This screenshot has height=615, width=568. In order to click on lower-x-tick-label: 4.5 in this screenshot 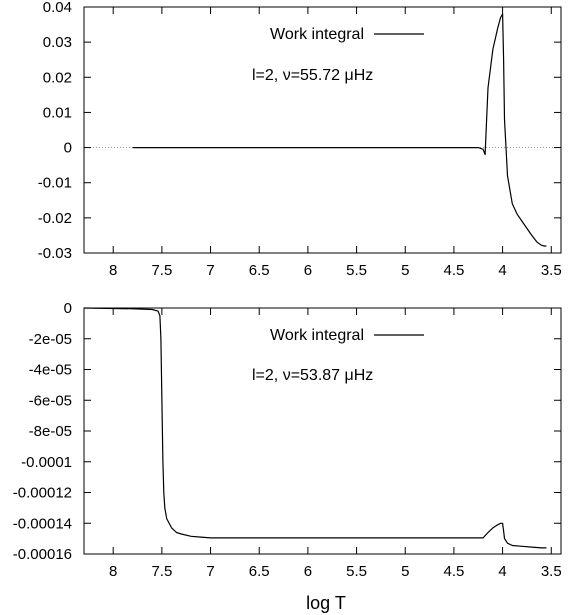, I will do `click(453, 571)`.